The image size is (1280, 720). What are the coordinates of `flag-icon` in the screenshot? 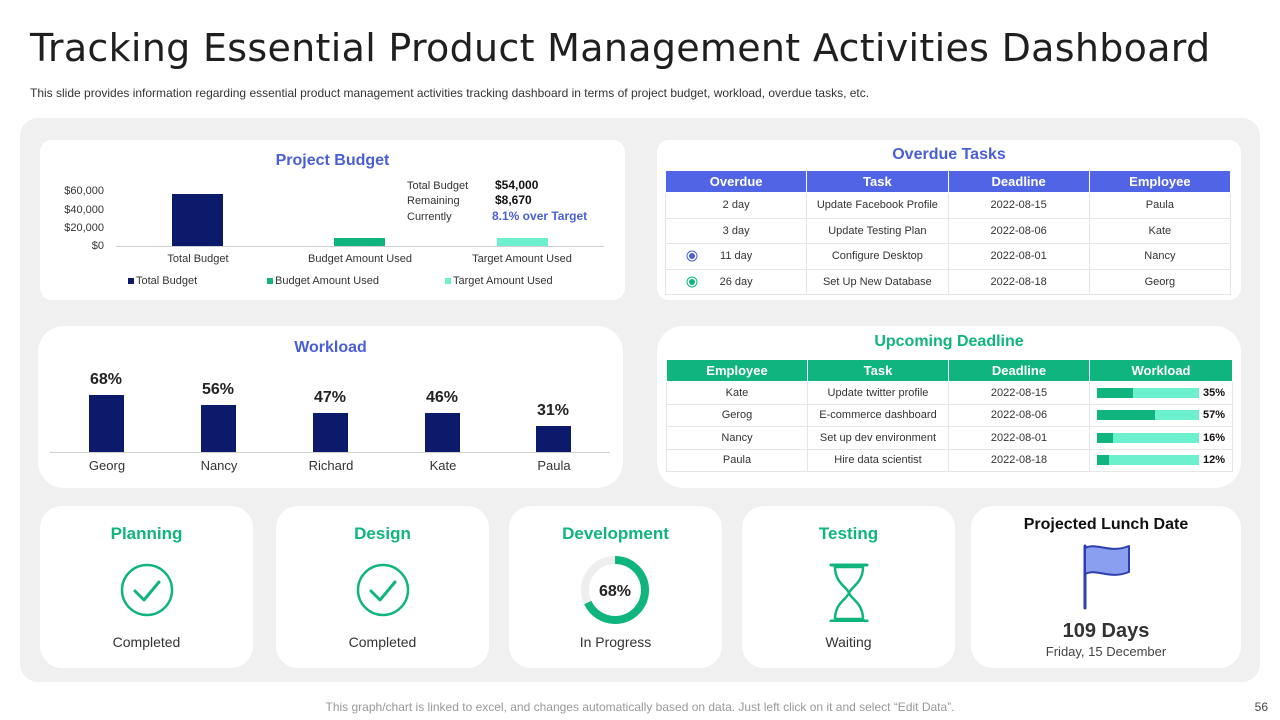 It's located at (1106, 577).